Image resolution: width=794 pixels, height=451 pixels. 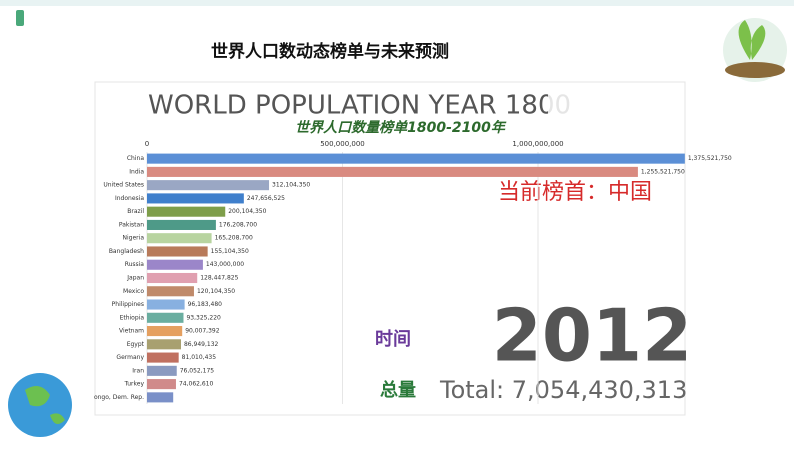 I want to click on value-label: 1,375,521,750, so click(x=710, y=158).